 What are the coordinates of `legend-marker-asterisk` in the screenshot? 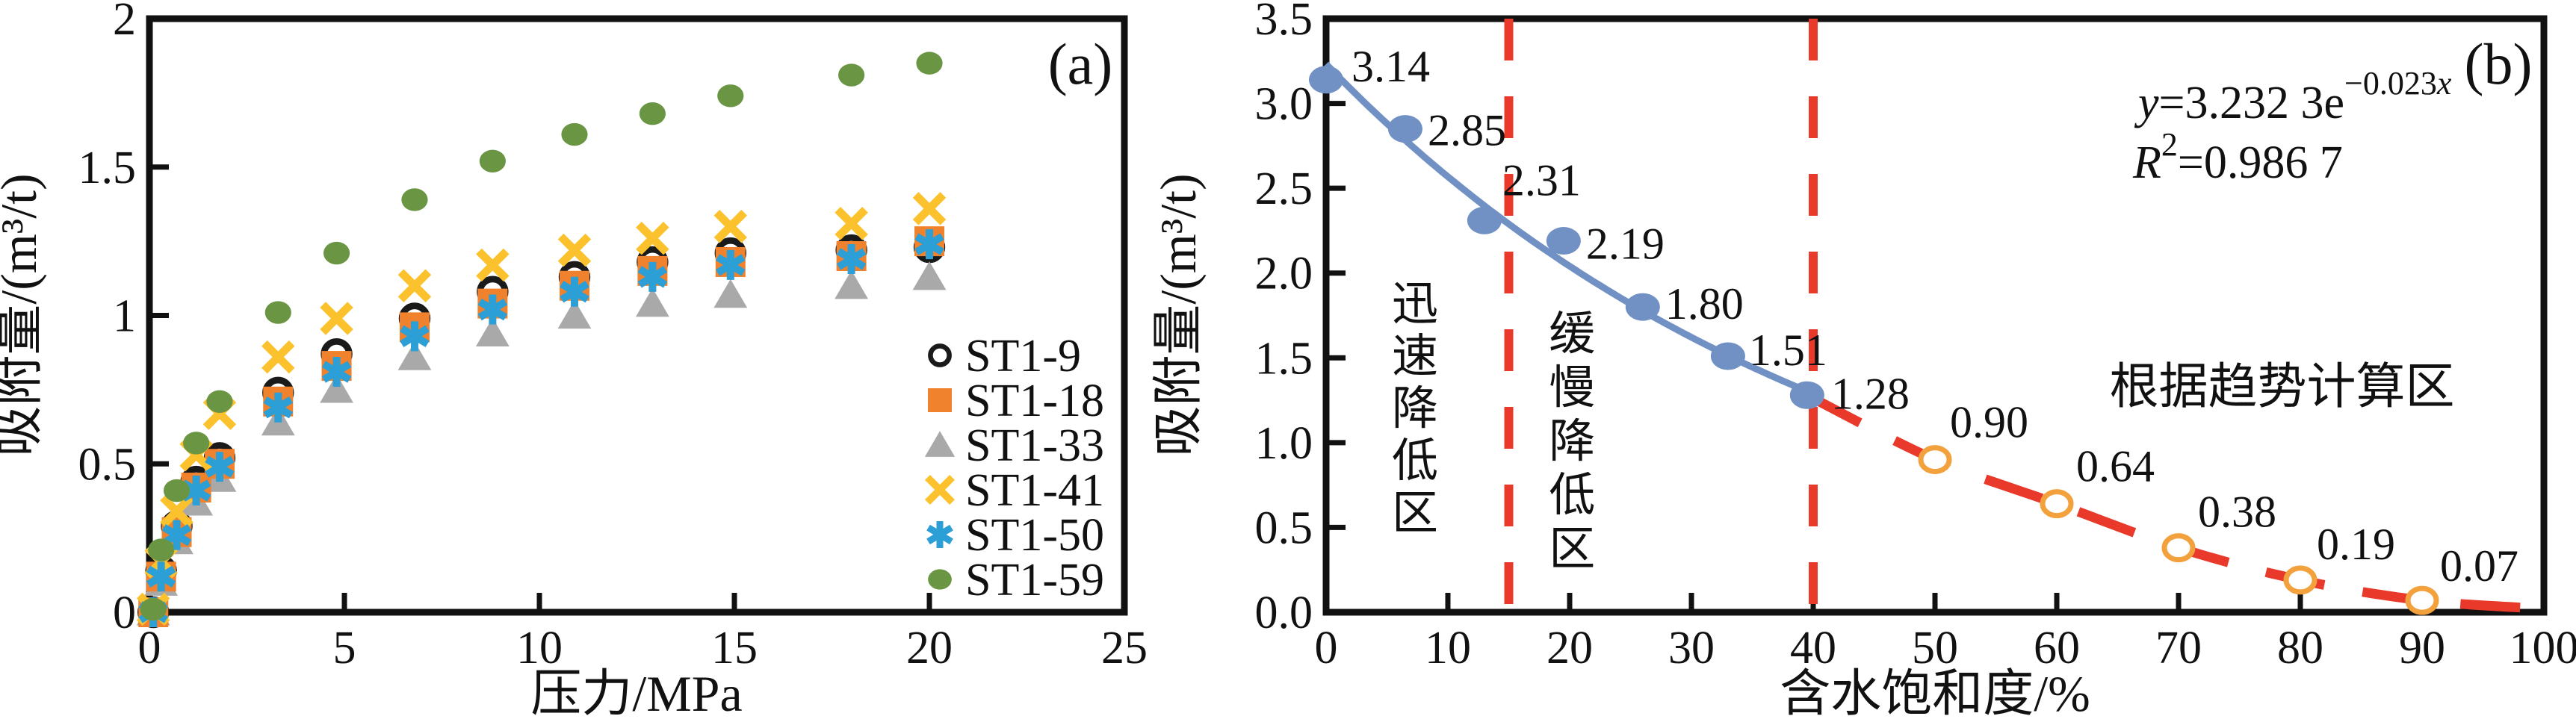 It's located at (939, 534).